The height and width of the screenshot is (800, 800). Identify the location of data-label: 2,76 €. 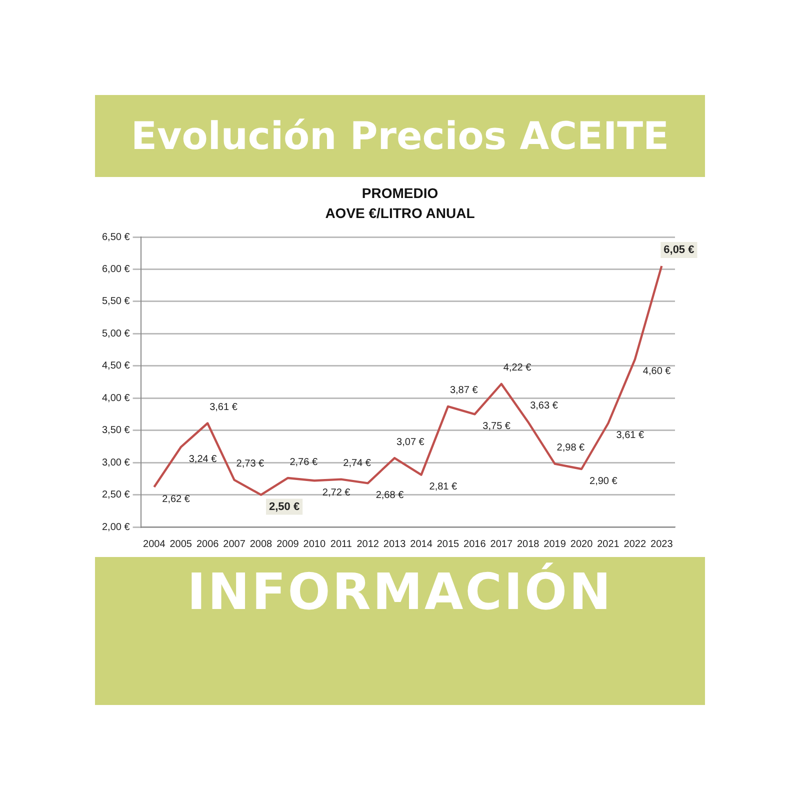
(304, 462).